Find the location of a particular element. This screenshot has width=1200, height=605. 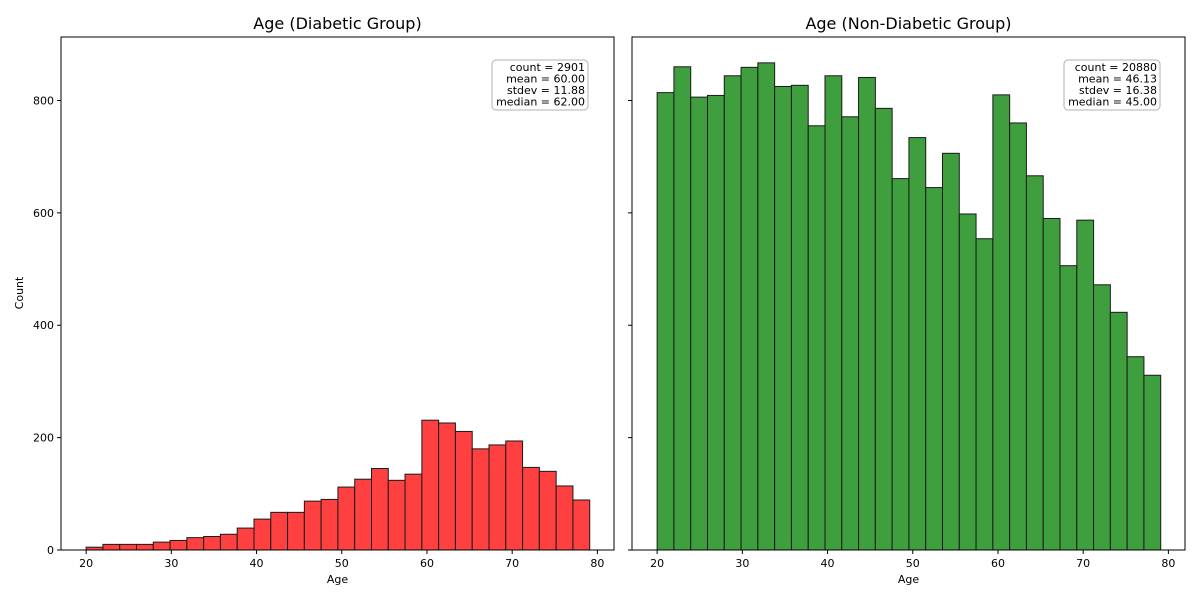

chart-title-nondiabetic: Age (Non-Diabetic Group) is located at coordinates (908, 23).